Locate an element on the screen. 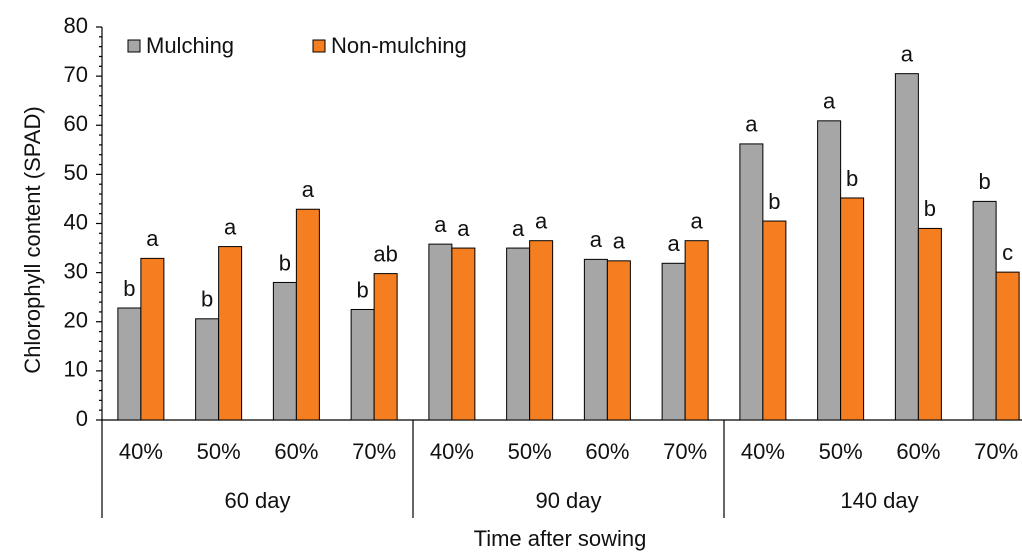 The width and height of the screenshot is (1022, 553). y-tick-label: 80 is located at coordinates (76, 25).